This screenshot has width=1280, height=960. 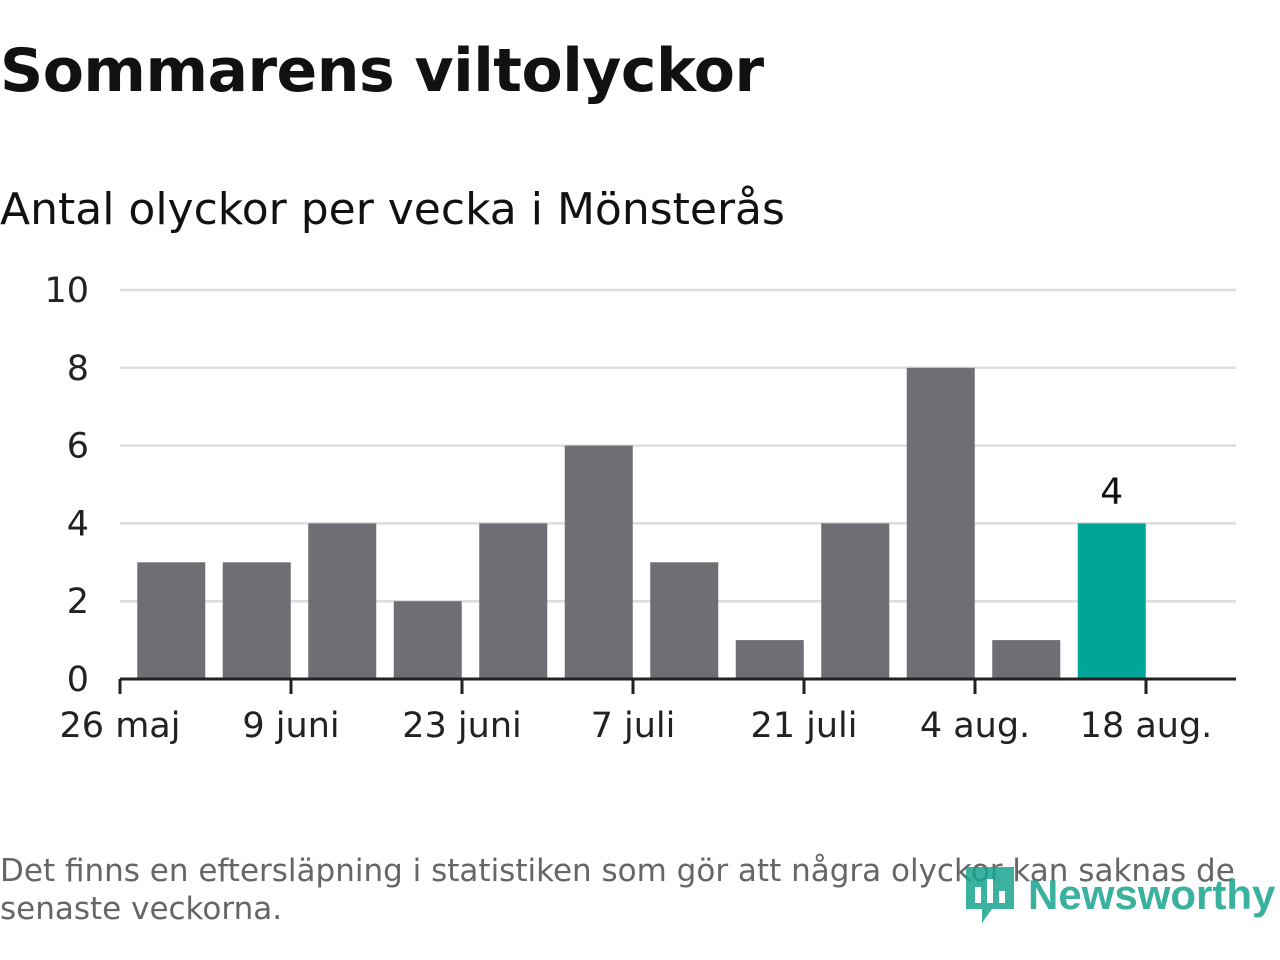 What do you see at coordinates (1146, 726) in the screenshot?
I see `x-tick-label: 18 aug.` at bounding box center [1146, 726].